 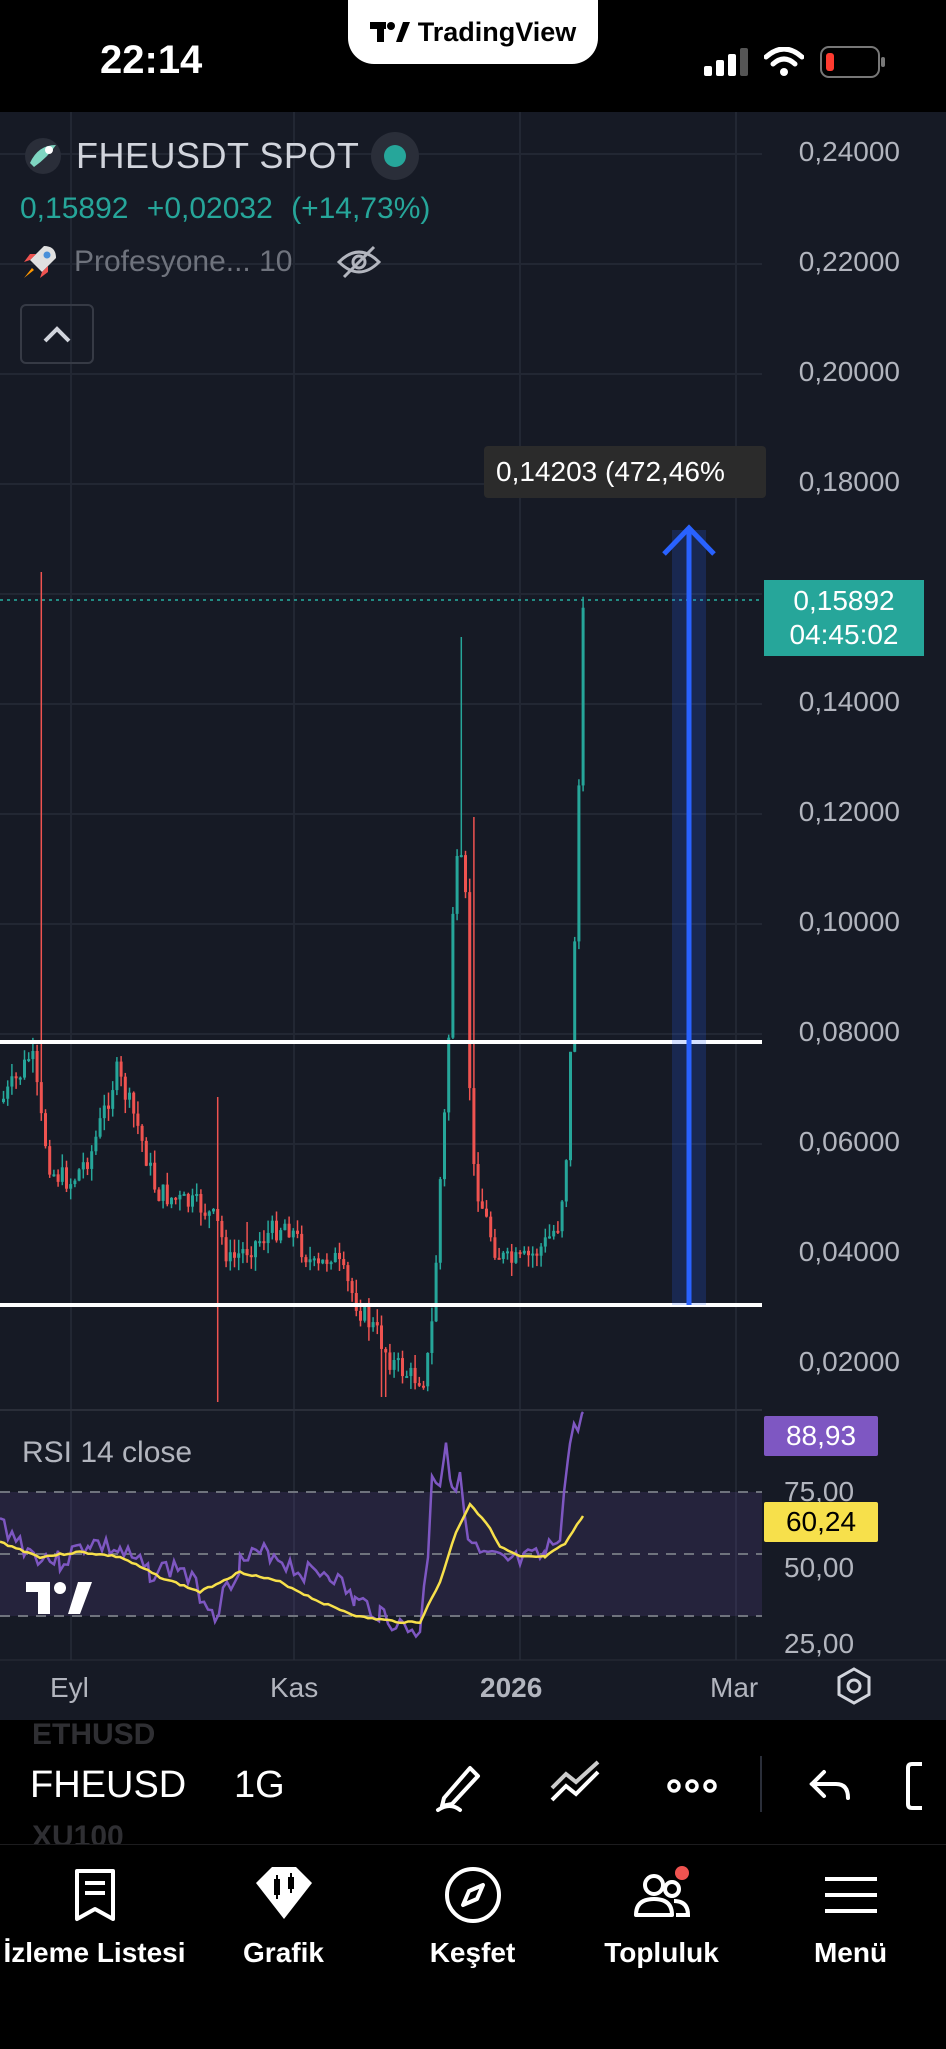 What do you see at coordinates (819, 1643) in the screenshot?
I see `rsi-level-25: 25,00` at bounding box center [819, 1643].